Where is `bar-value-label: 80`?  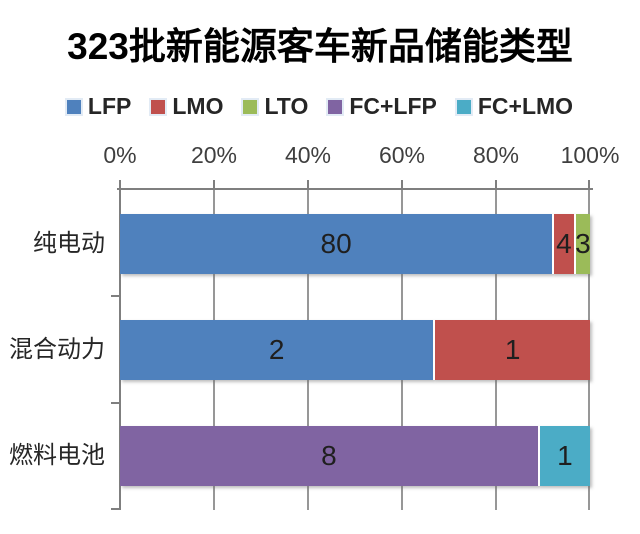
bar-value-label: 80 is located at coordinates (336, 243).